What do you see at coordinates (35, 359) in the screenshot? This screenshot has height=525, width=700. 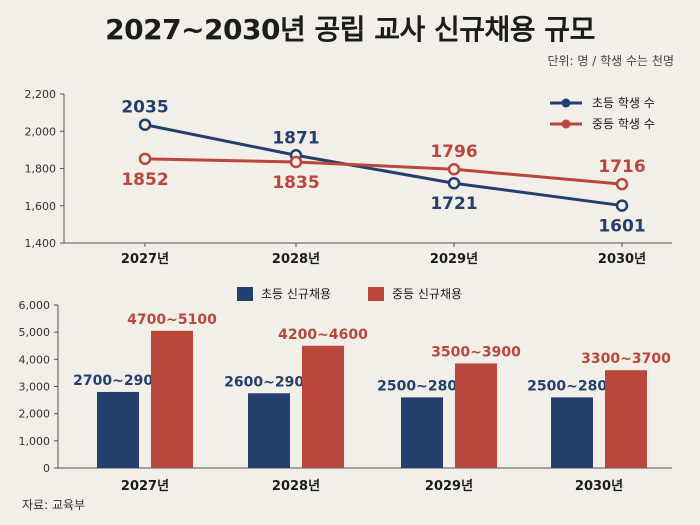 I see `bar-y-tick-label: 4,000` at bounding box center [35, 359].